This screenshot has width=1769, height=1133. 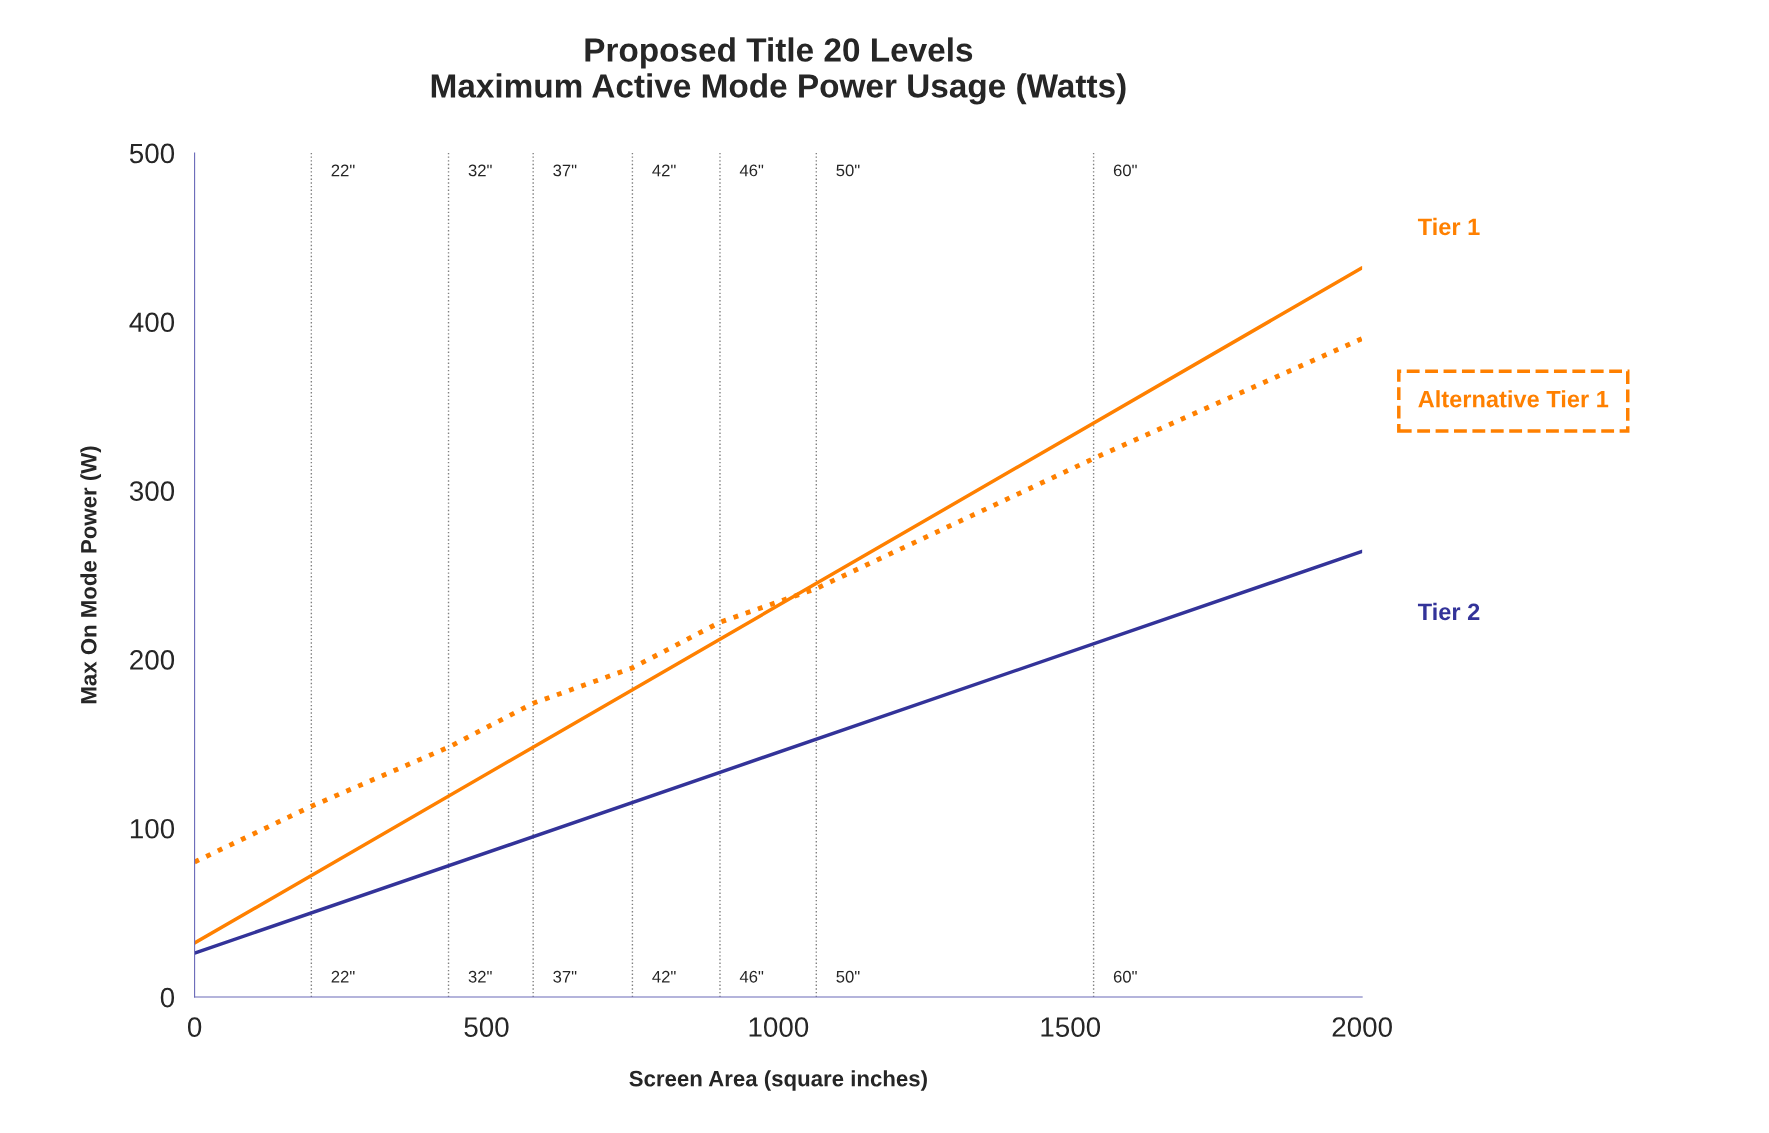 I want to click on y-tick-label: 500, so click(x=152, y=153).